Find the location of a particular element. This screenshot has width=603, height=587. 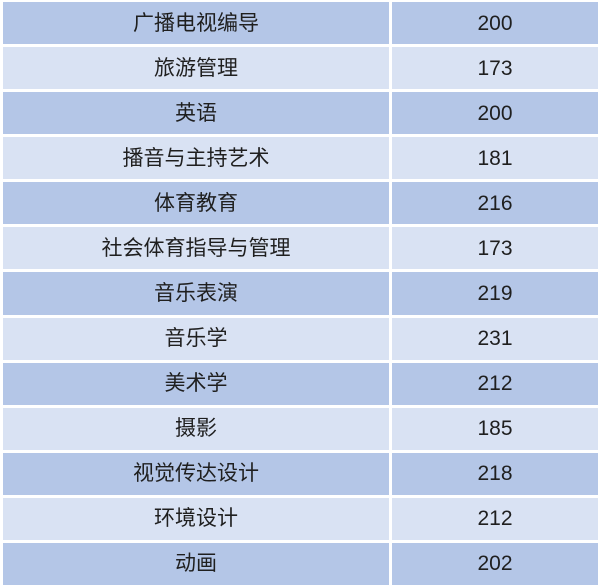

score-cell: 181 is located at coordinates (495, 158).